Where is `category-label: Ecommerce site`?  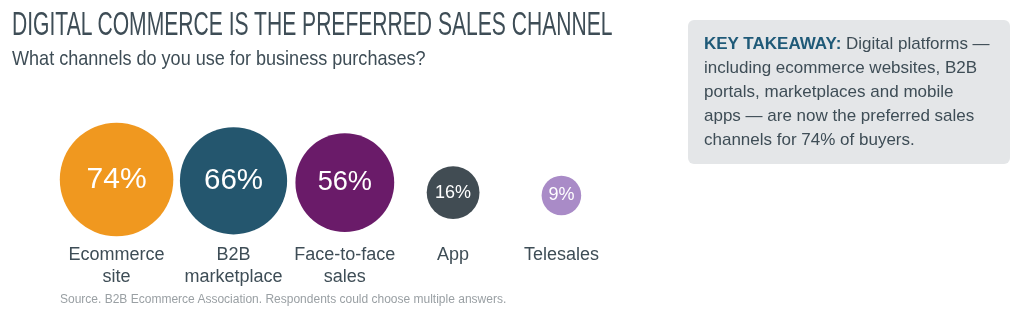 category-label: Ecommerce site is located at coordinates (116, 265).